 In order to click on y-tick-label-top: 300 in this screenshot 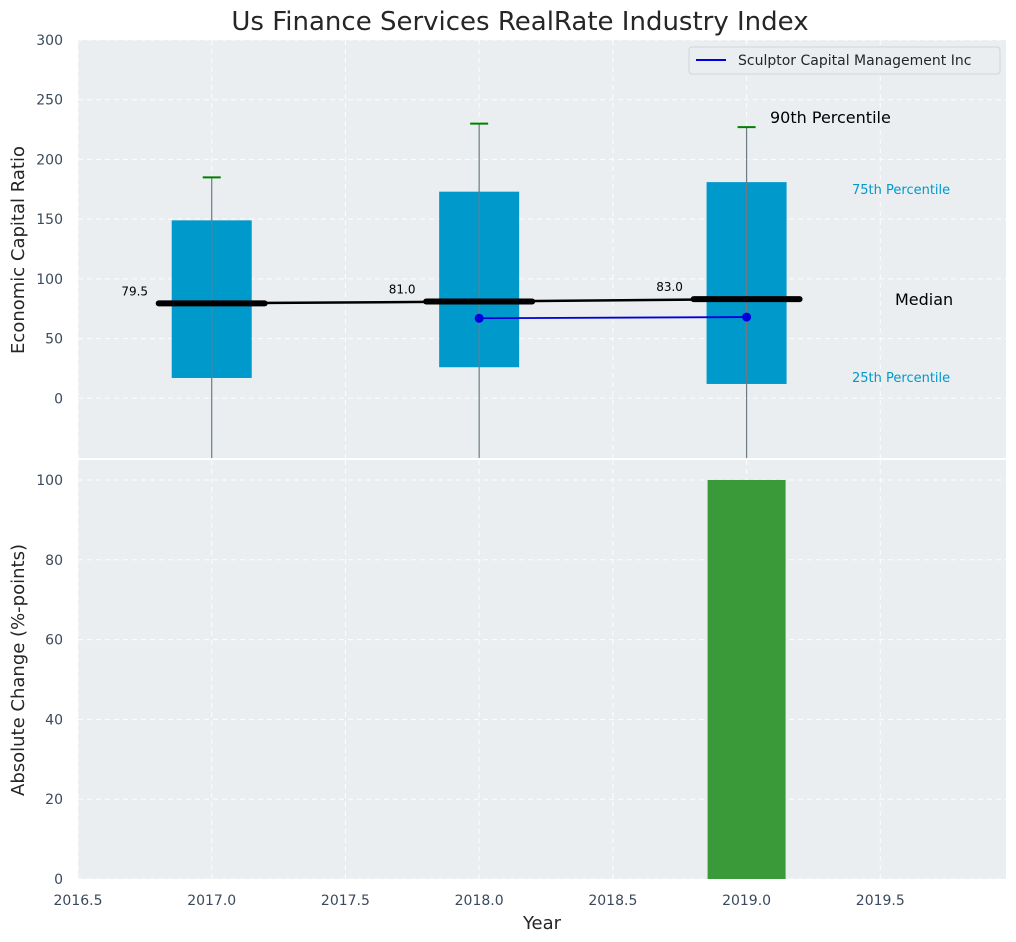, I will do `click(49, 41)`.